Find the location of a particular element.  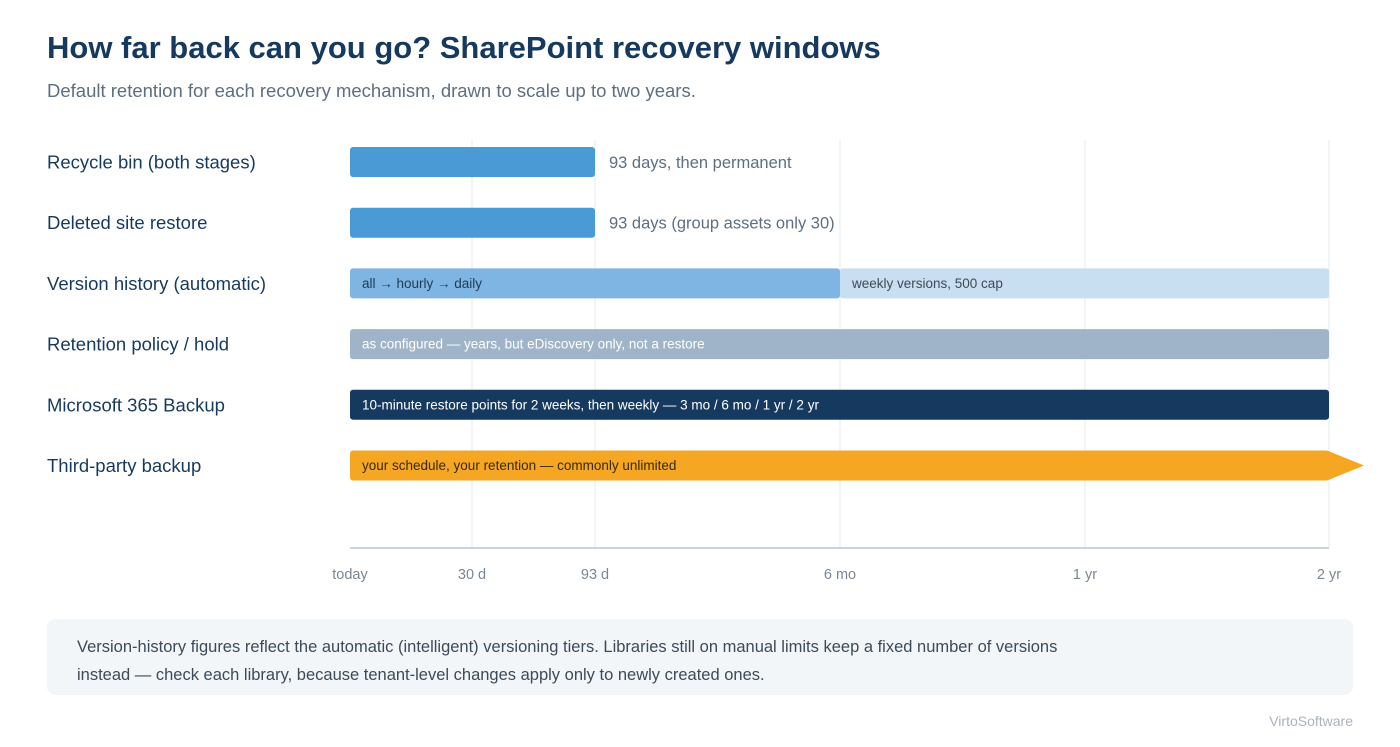

x-tick-label-5: 2 yr is located at coordinates (1329, 575).